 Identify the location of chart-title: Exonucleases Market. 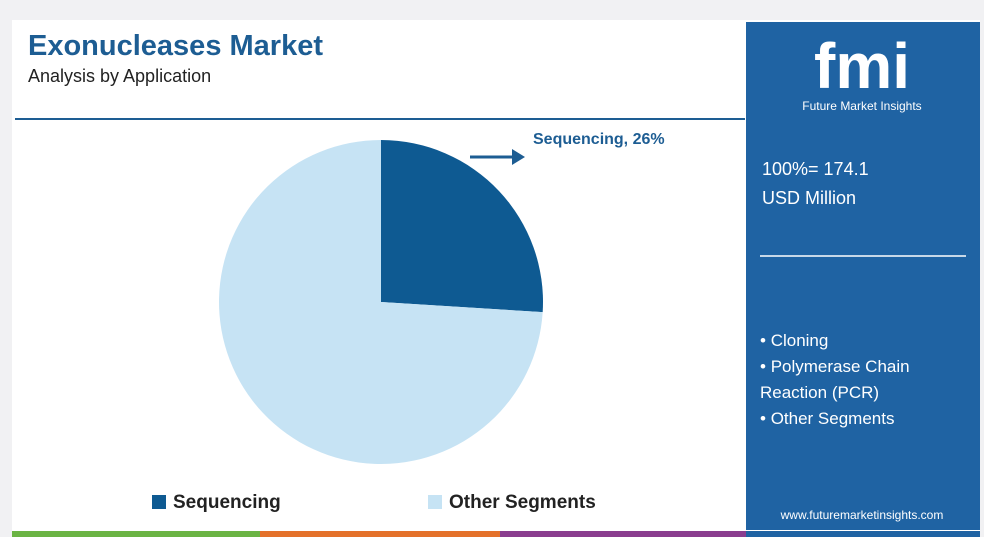
(175, 46).